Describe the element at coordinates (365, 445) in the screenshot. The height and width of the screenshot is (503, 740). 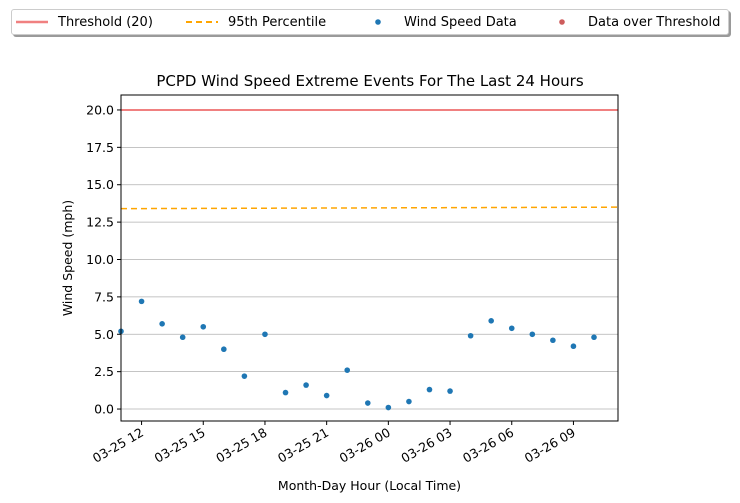
I see `x-tick-label: 03-26 00` at that location.